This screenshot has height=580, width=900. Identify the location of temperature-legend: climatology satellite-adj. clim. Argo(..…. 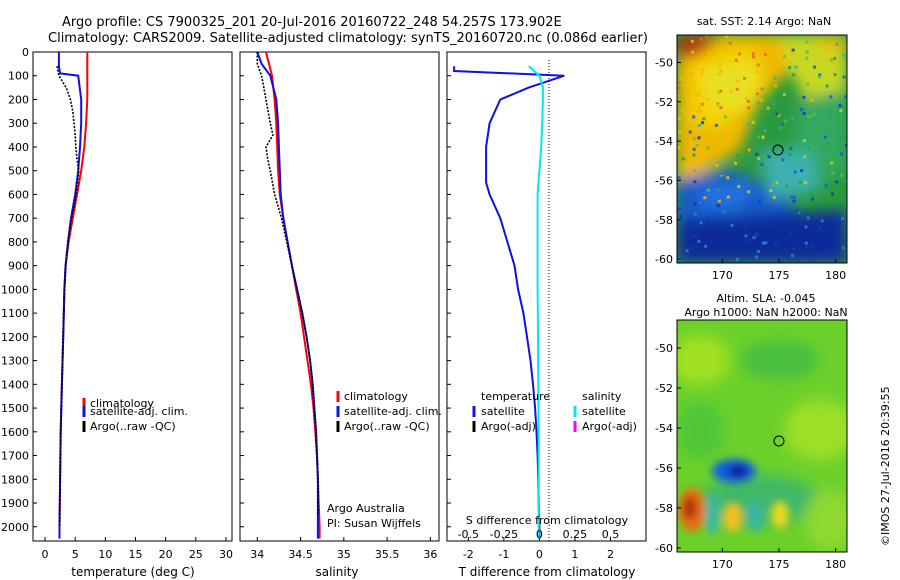
(135, 415).